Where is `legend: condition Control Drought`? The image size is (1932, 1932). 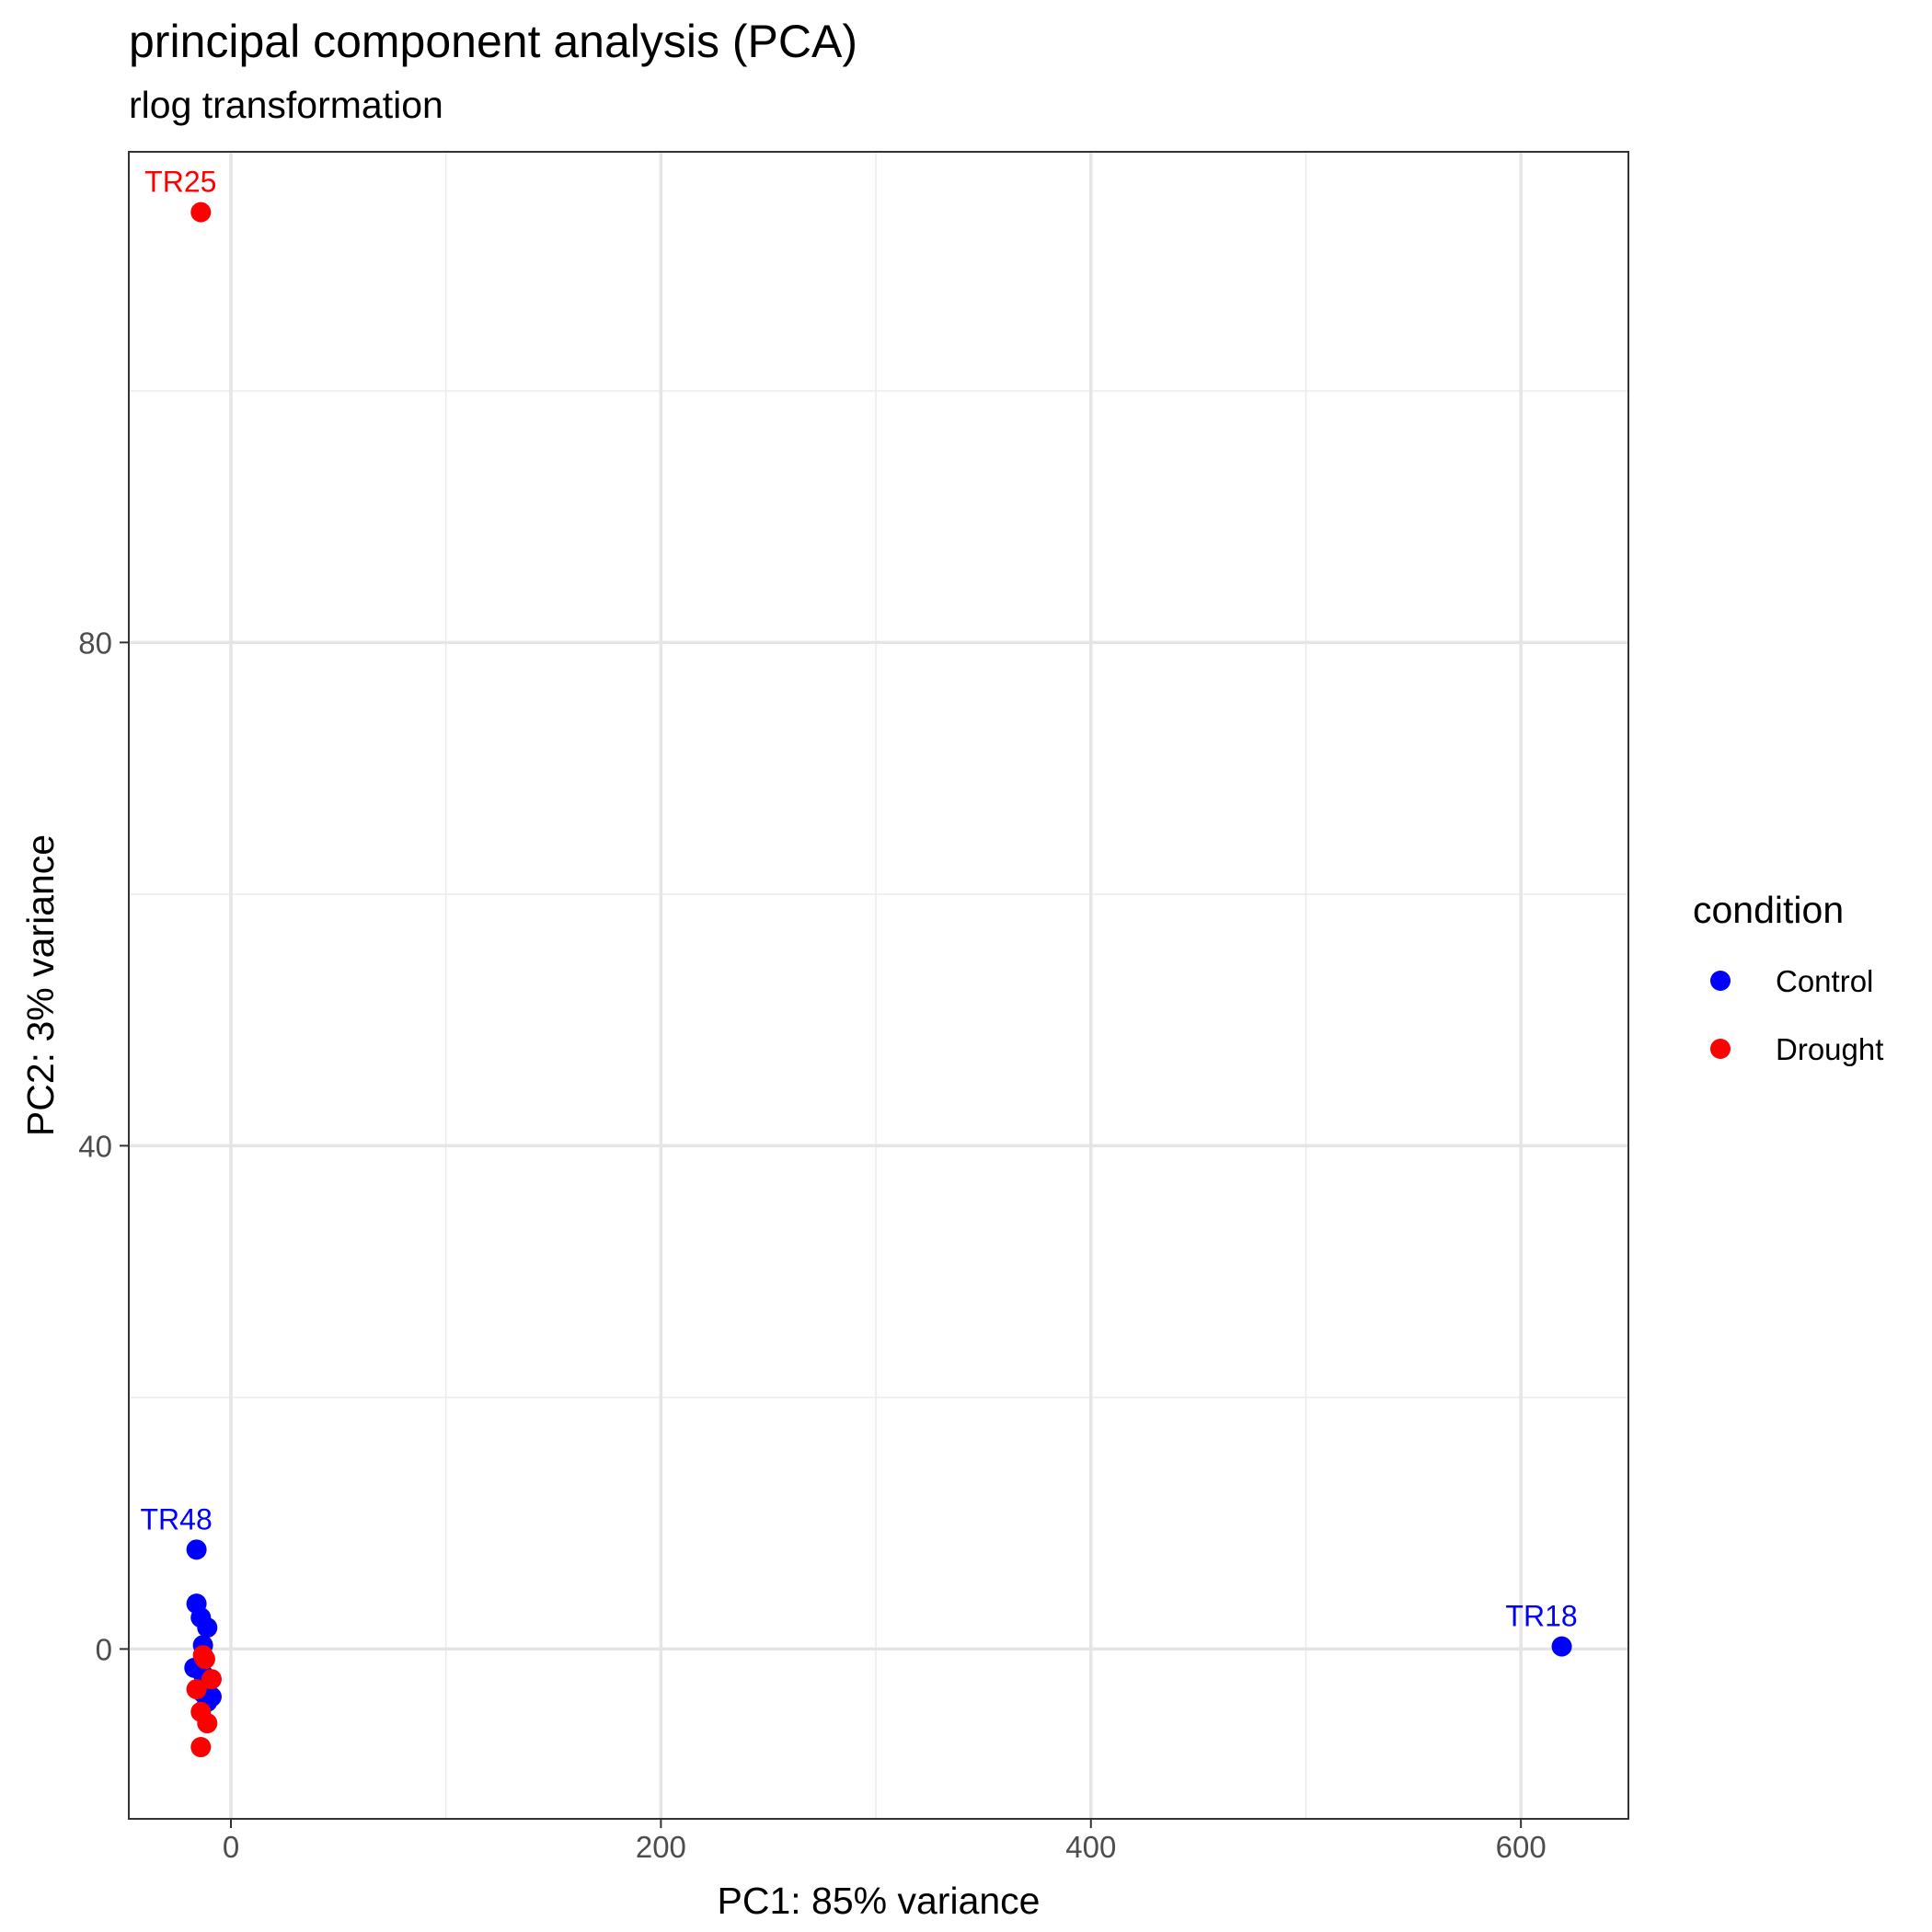
legend: condition Control Drought is located at coordinates (1788, 977).